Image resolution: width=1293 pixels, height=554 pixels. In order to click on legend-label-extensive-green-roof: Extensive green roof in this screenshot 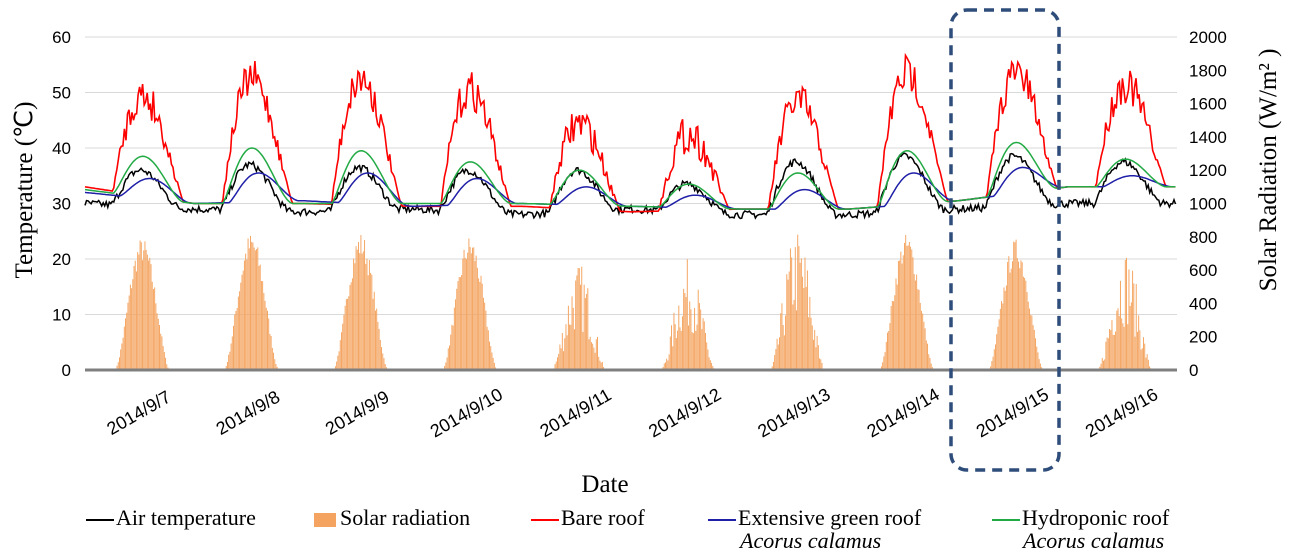, I will do `click(830, 517)`.